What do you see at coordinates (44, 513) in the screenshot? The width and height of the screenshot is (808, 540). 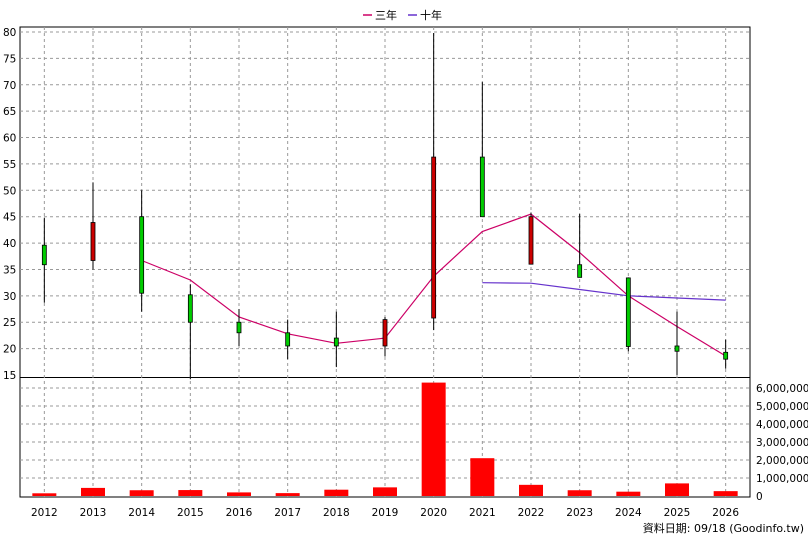 I see `x-tick-label: 2012` at bounding box center [44, 513].